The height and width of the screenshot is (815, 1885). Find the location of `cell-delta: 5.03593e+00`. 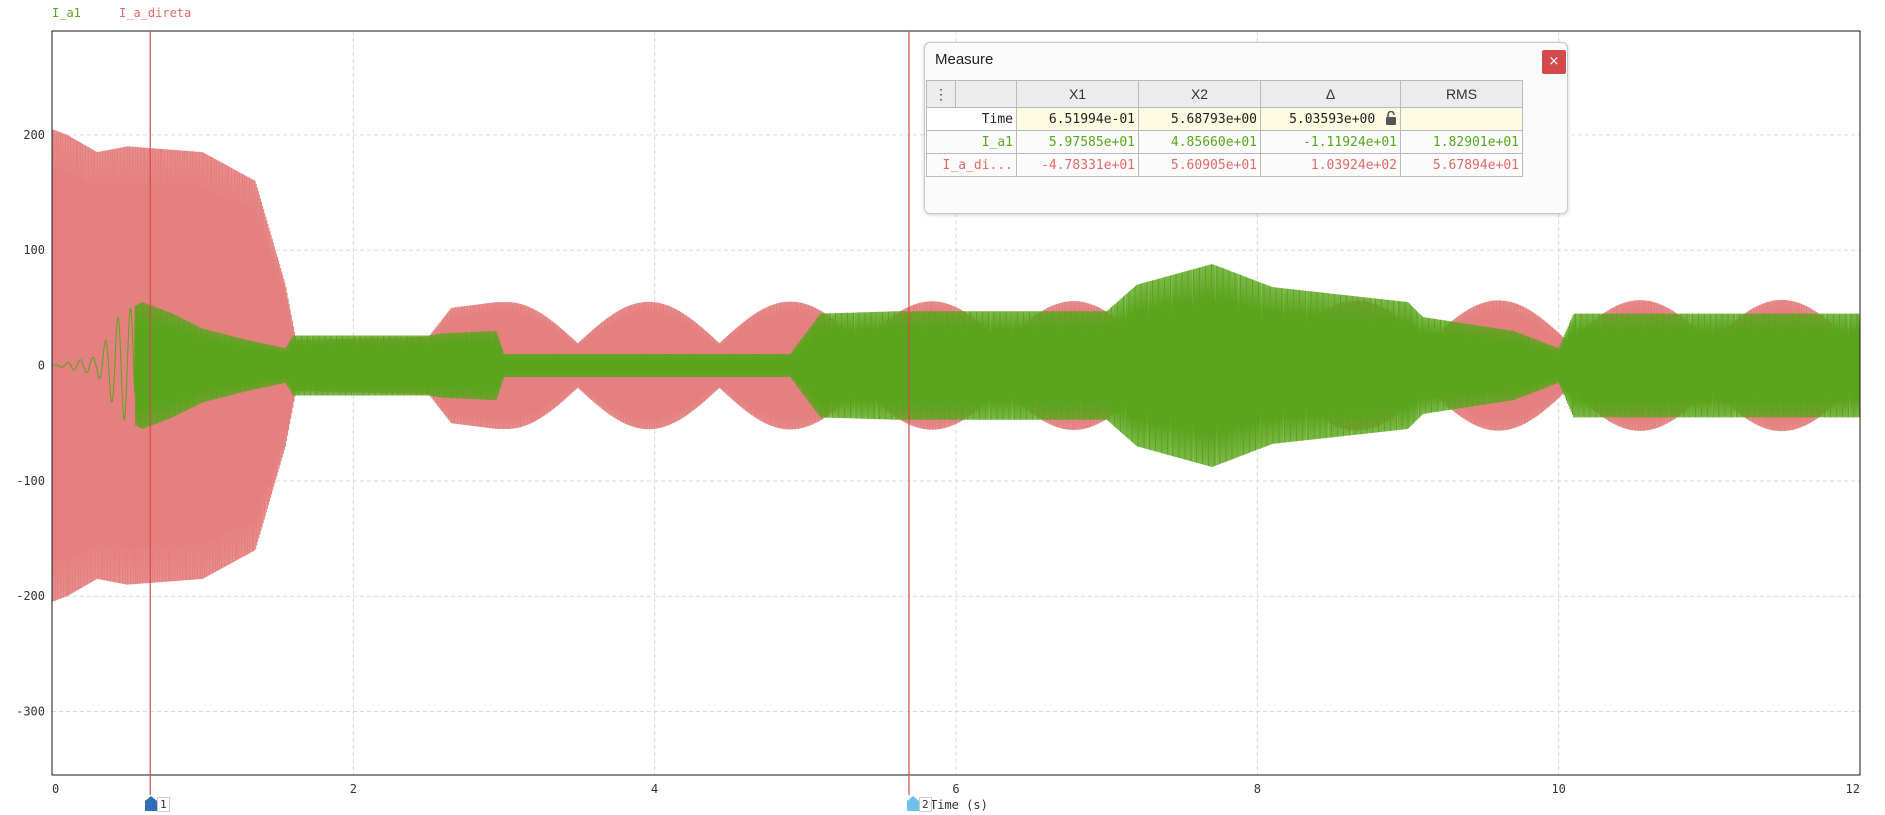

cell-delta: 5.03593e+00 is located at coordinates (1330, 119).